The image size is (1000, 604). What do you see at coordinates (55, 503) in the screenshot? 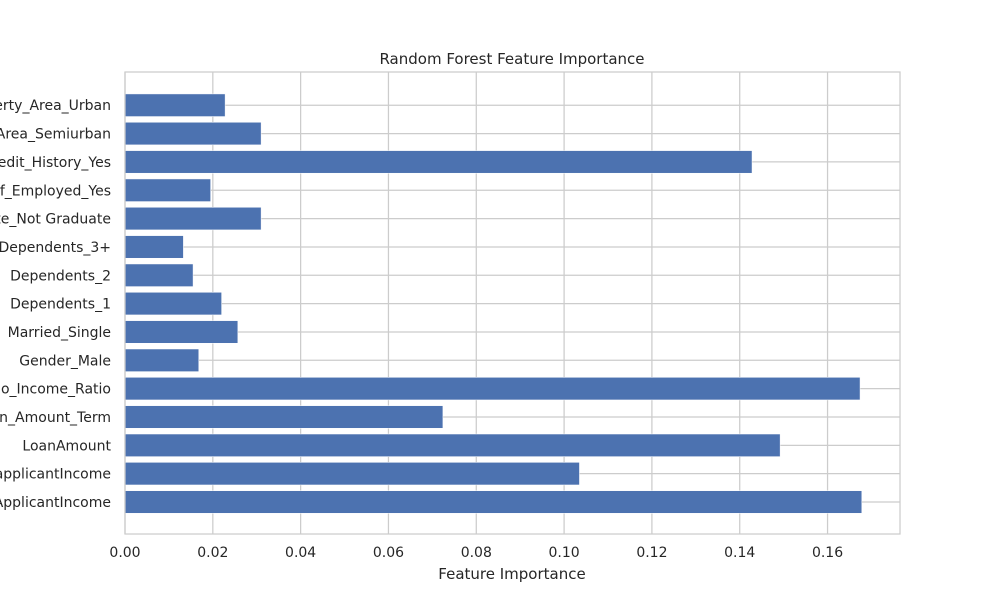
I see `y-tick-label: ApplicantIncome` at bounding box center [55, 503].